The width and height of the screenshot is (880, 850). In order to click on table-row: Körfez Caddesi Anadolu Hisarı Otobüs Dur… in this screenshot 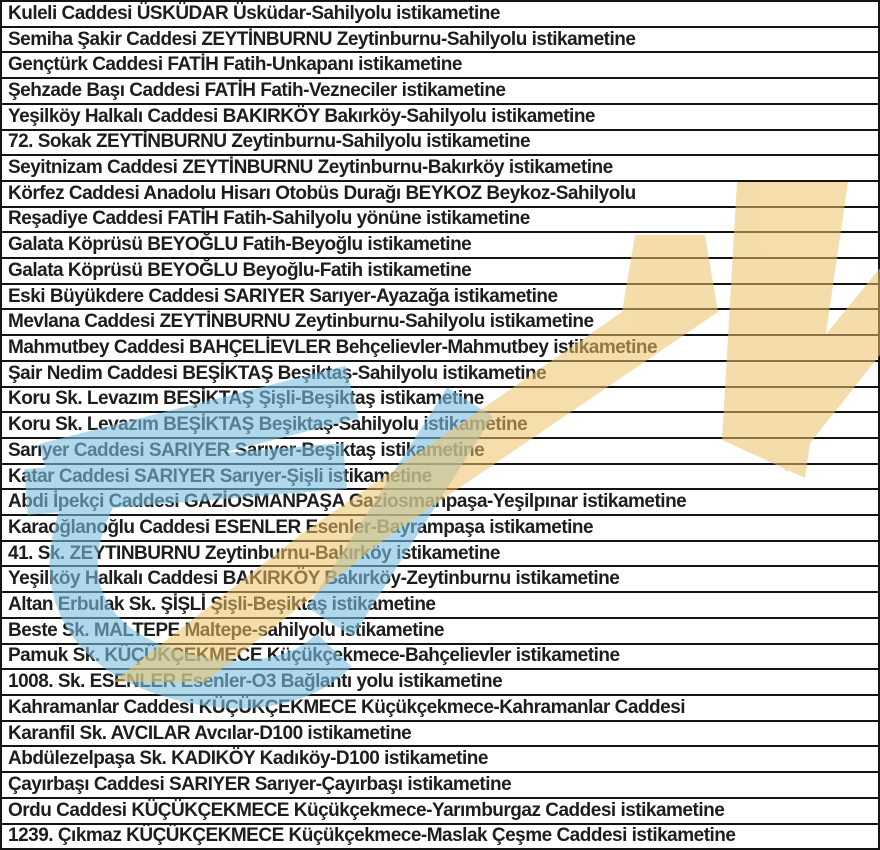, I will do `click(440, 195)`.